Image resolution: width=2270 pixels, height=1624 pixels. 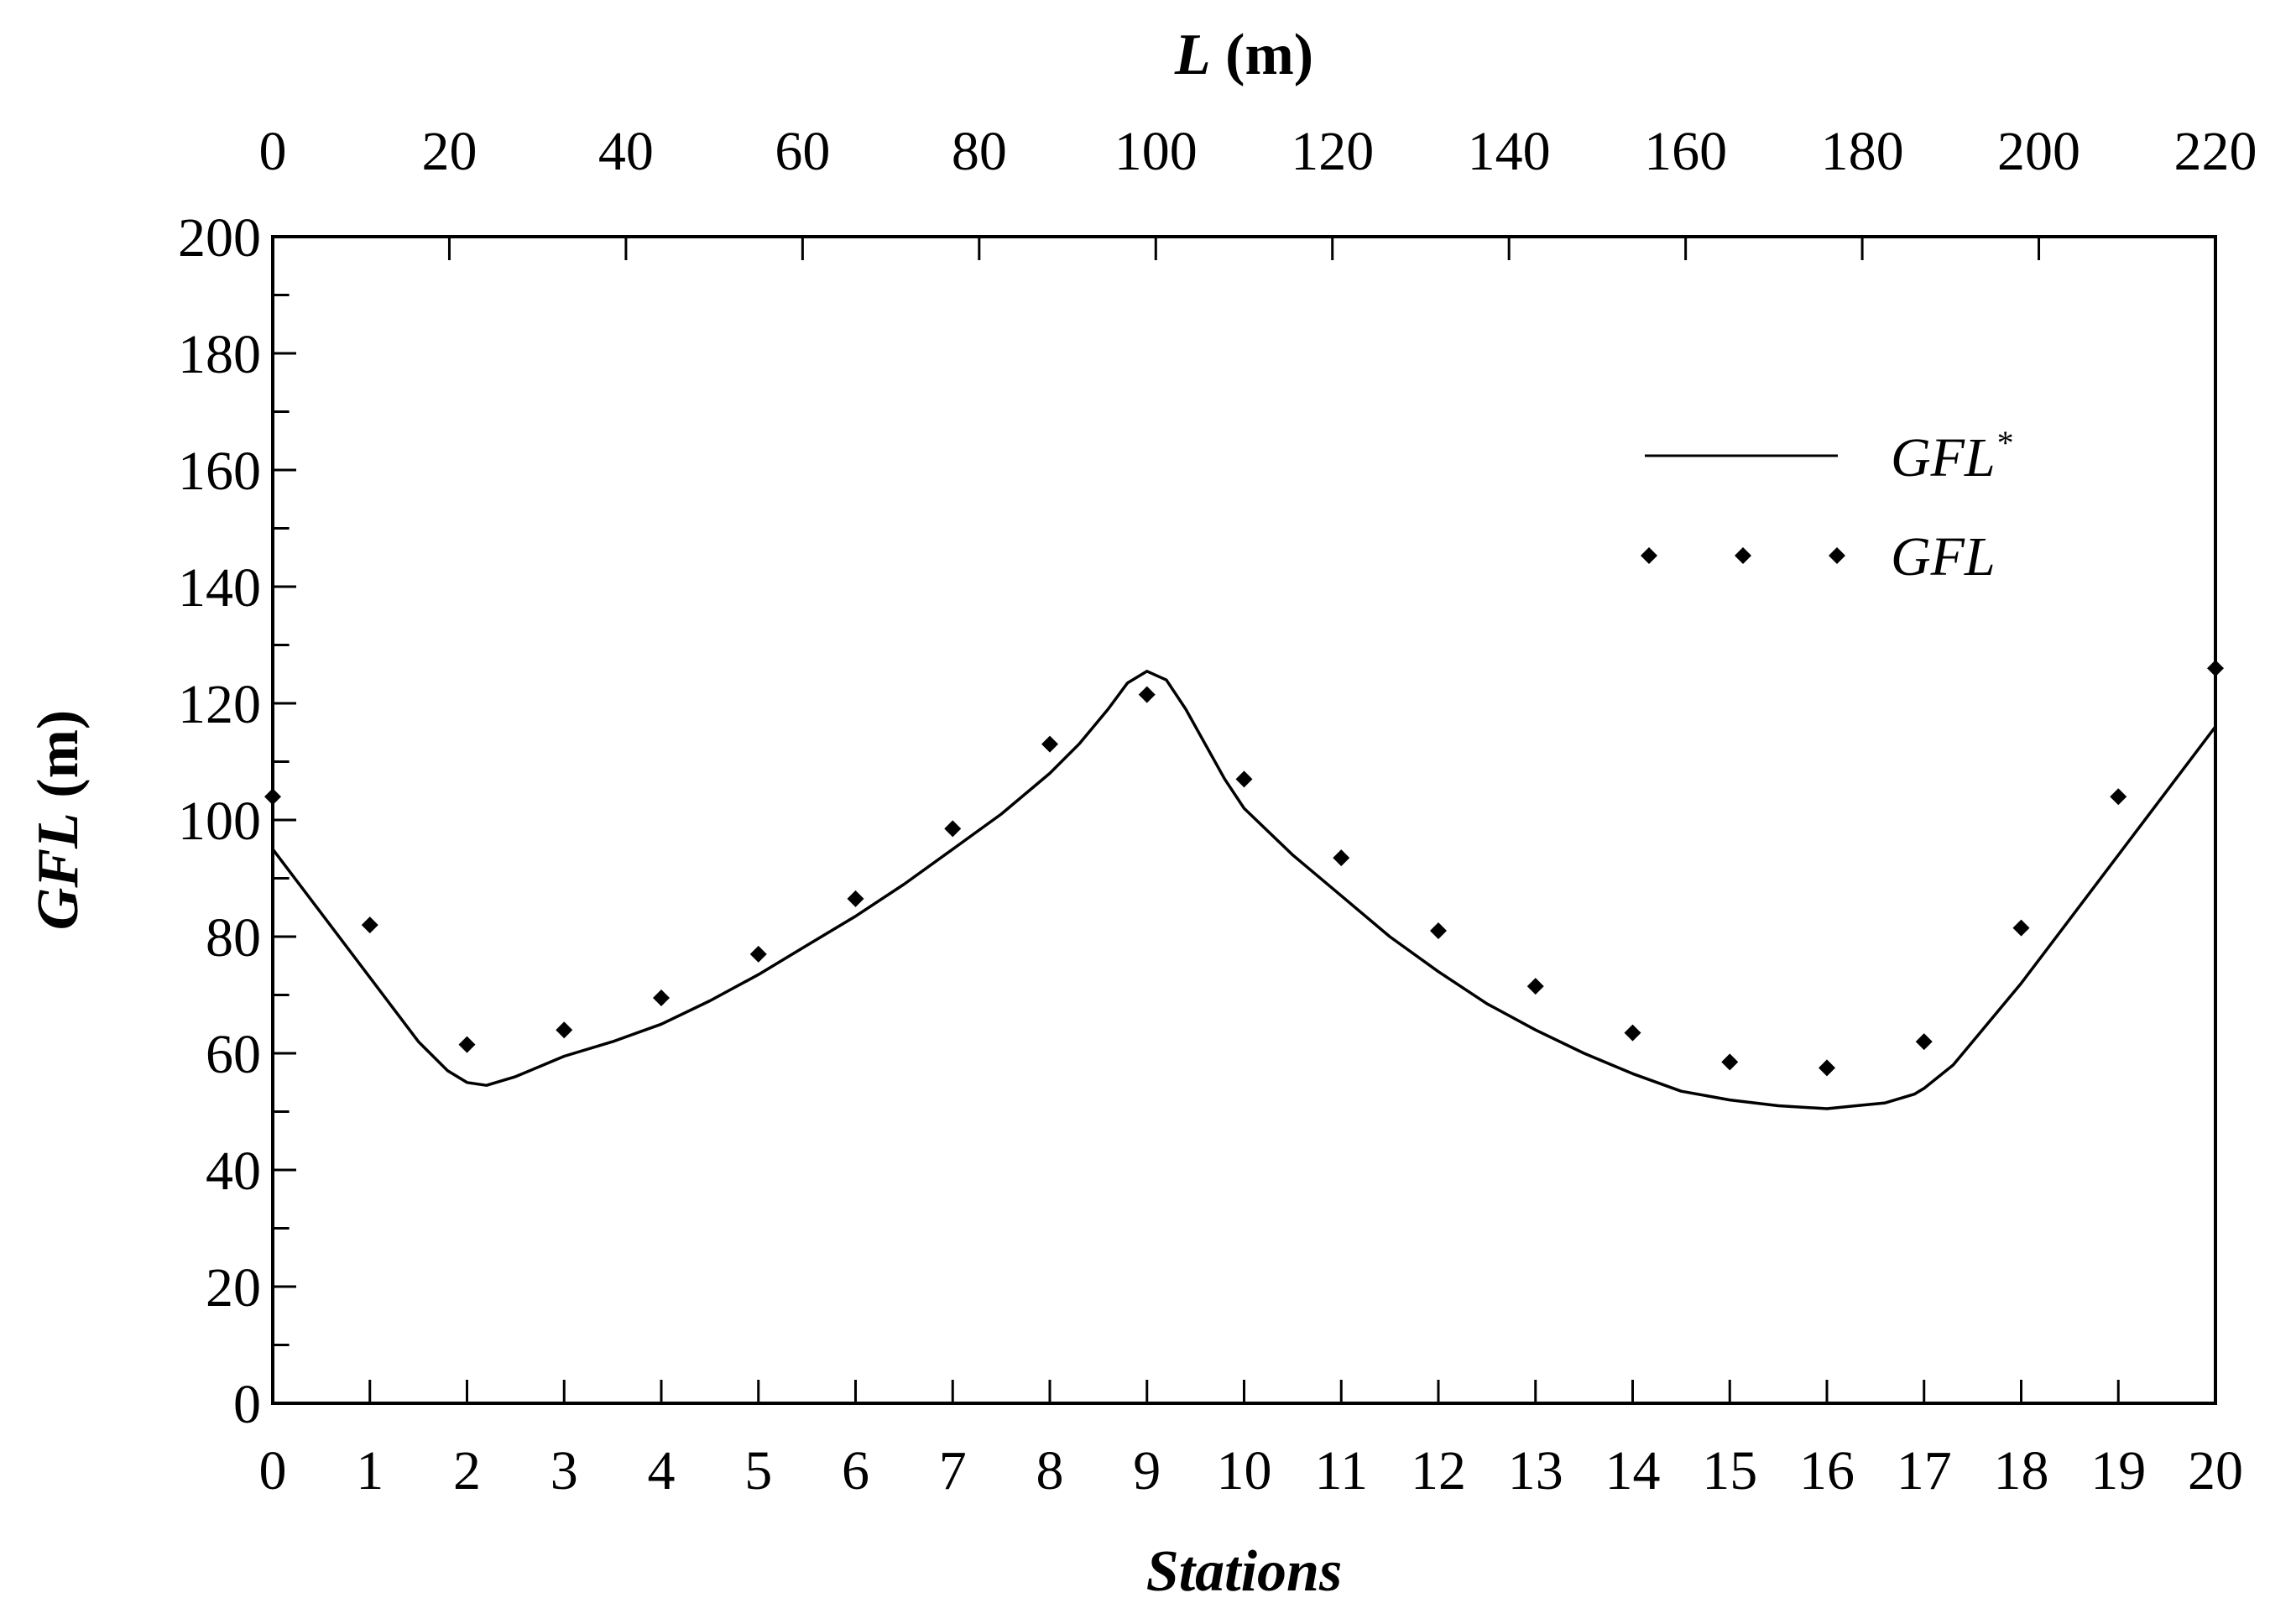 What do you see at coordinates (855, 1470) in the screenshot?
I see `x-tick-label: 6` at bounding box center [855, 1470].